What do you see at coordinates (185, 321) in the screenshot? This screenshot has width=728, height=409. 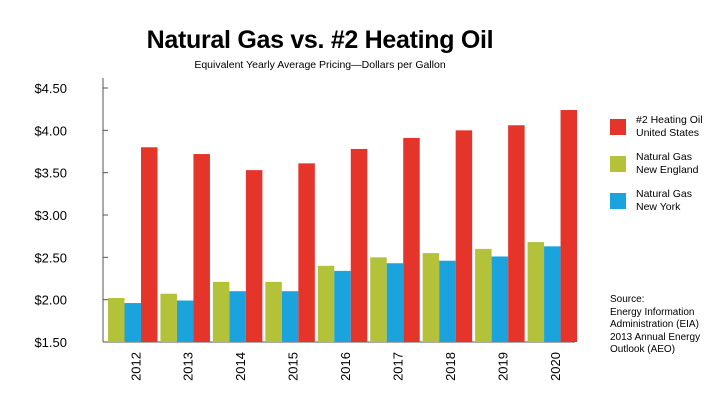 I see `bar-natural-gas-new-york-2013` at bounding box center [185, 321].